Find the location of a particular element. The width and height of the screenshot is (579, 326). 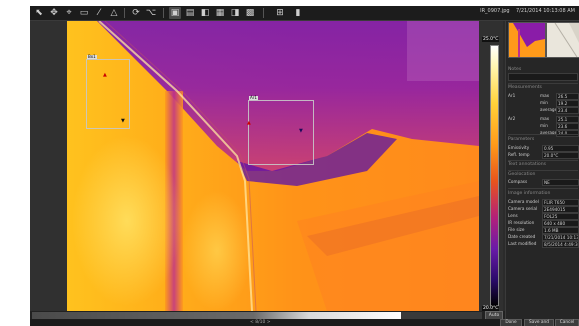

box-tool-button: ▭ is located at coordinates (84, 13).